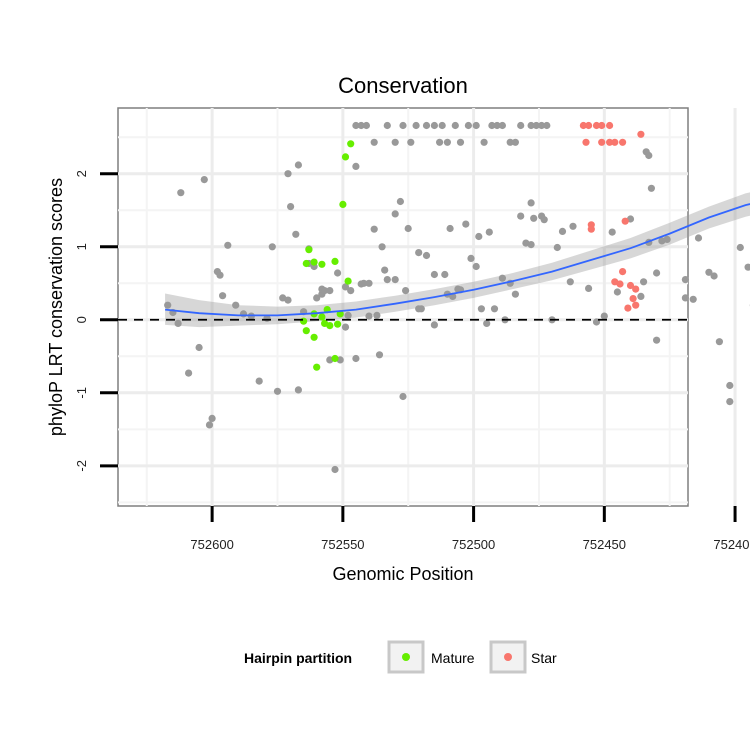 The width and height of the screenshot is (750, 750). What do you see at coordinates (731, 544) in the screenshot?
I see `x-tick-label: 752400` at bounding box center [731, 544].